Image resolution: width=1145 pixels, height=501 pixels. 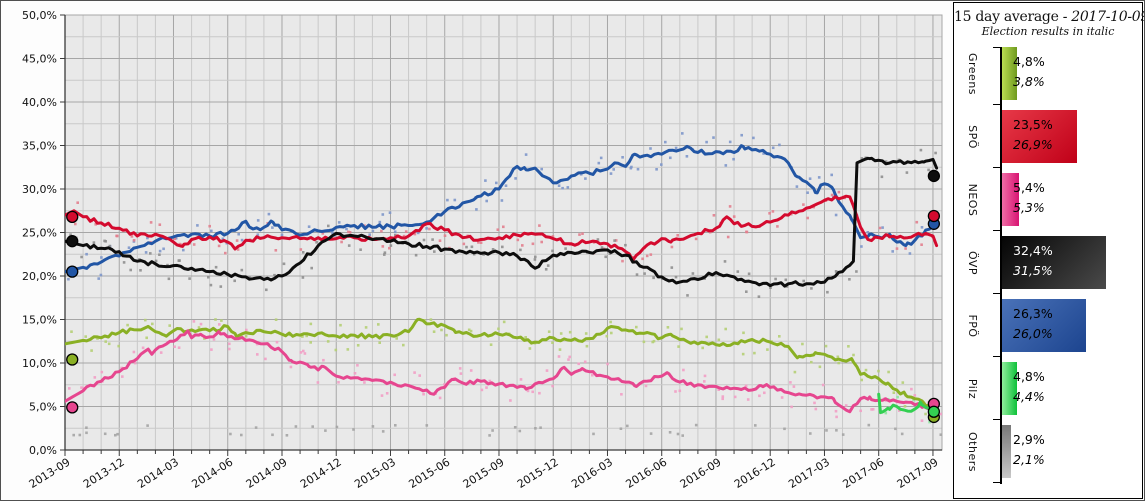 What do you see at coordinates (1029, 187) in the screenshot?
I see `party-average-value: 5,4%` at bounding box center [1029, 187].